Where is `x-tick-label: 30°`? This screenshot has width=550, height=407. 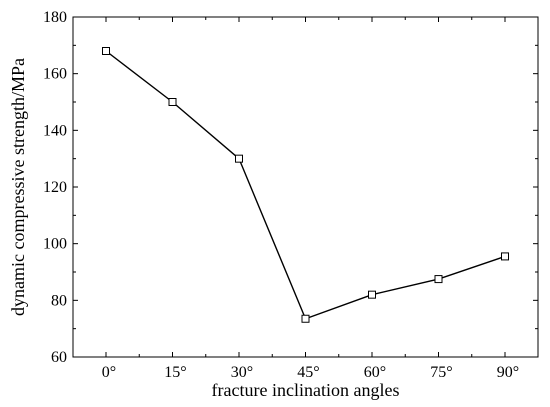
x-tick-label: 30° is located at coordinates (242, 372).